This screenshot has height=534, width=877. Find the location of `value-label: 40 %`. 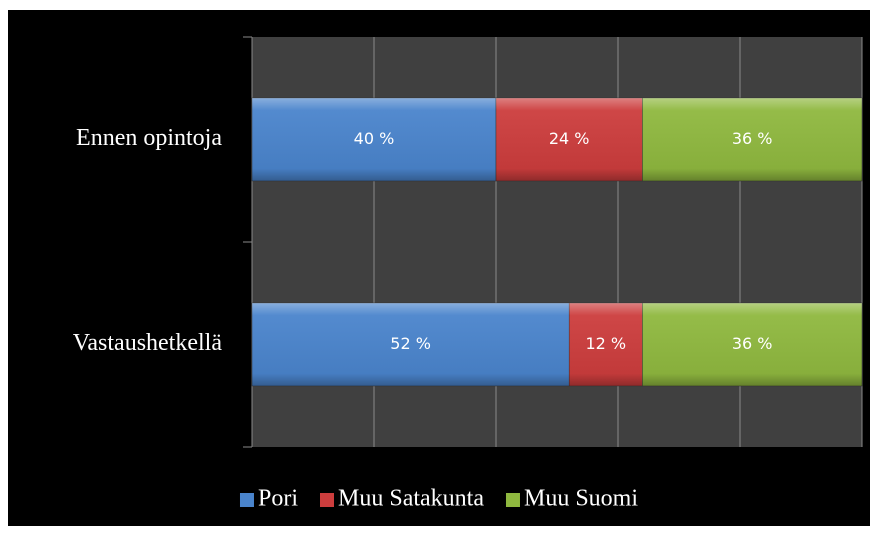

value-label: 40 % is located at coordinates (374, 138).